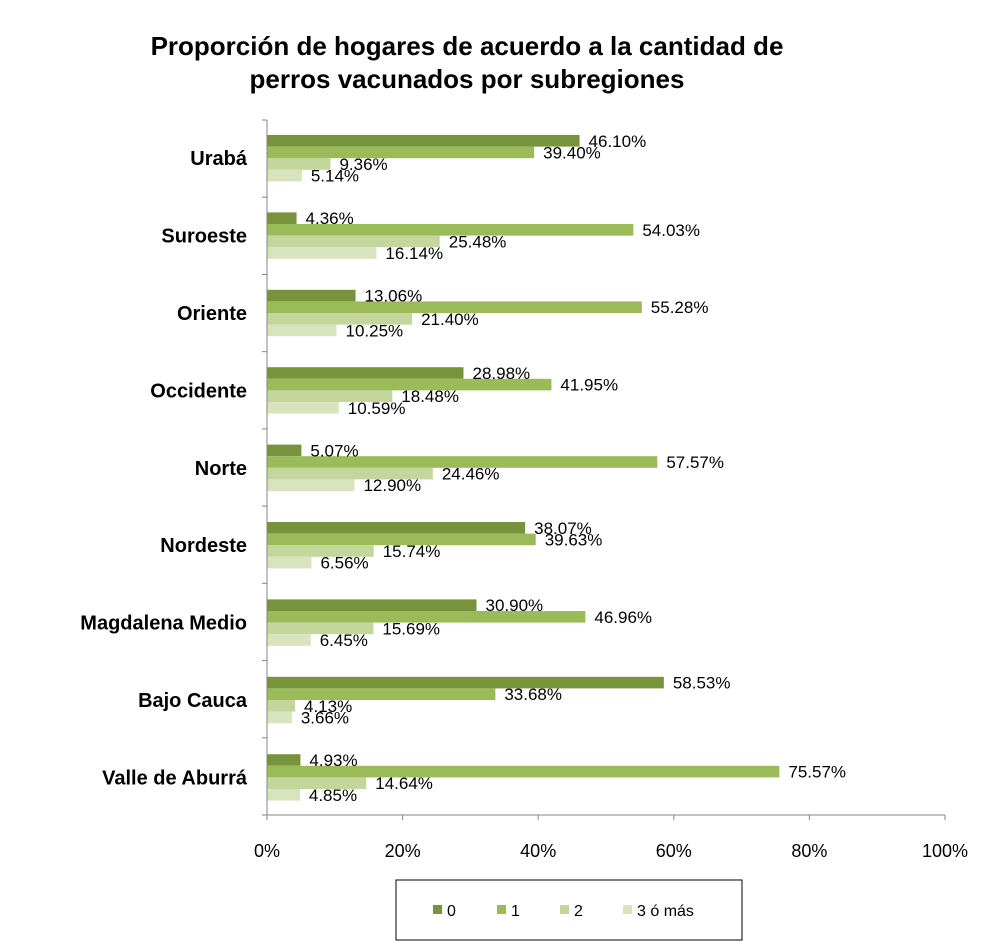 The height and width of the screenshot is (948, 999). I want to click on legend: 0 1 2 3 ó más, so click(569, 910).